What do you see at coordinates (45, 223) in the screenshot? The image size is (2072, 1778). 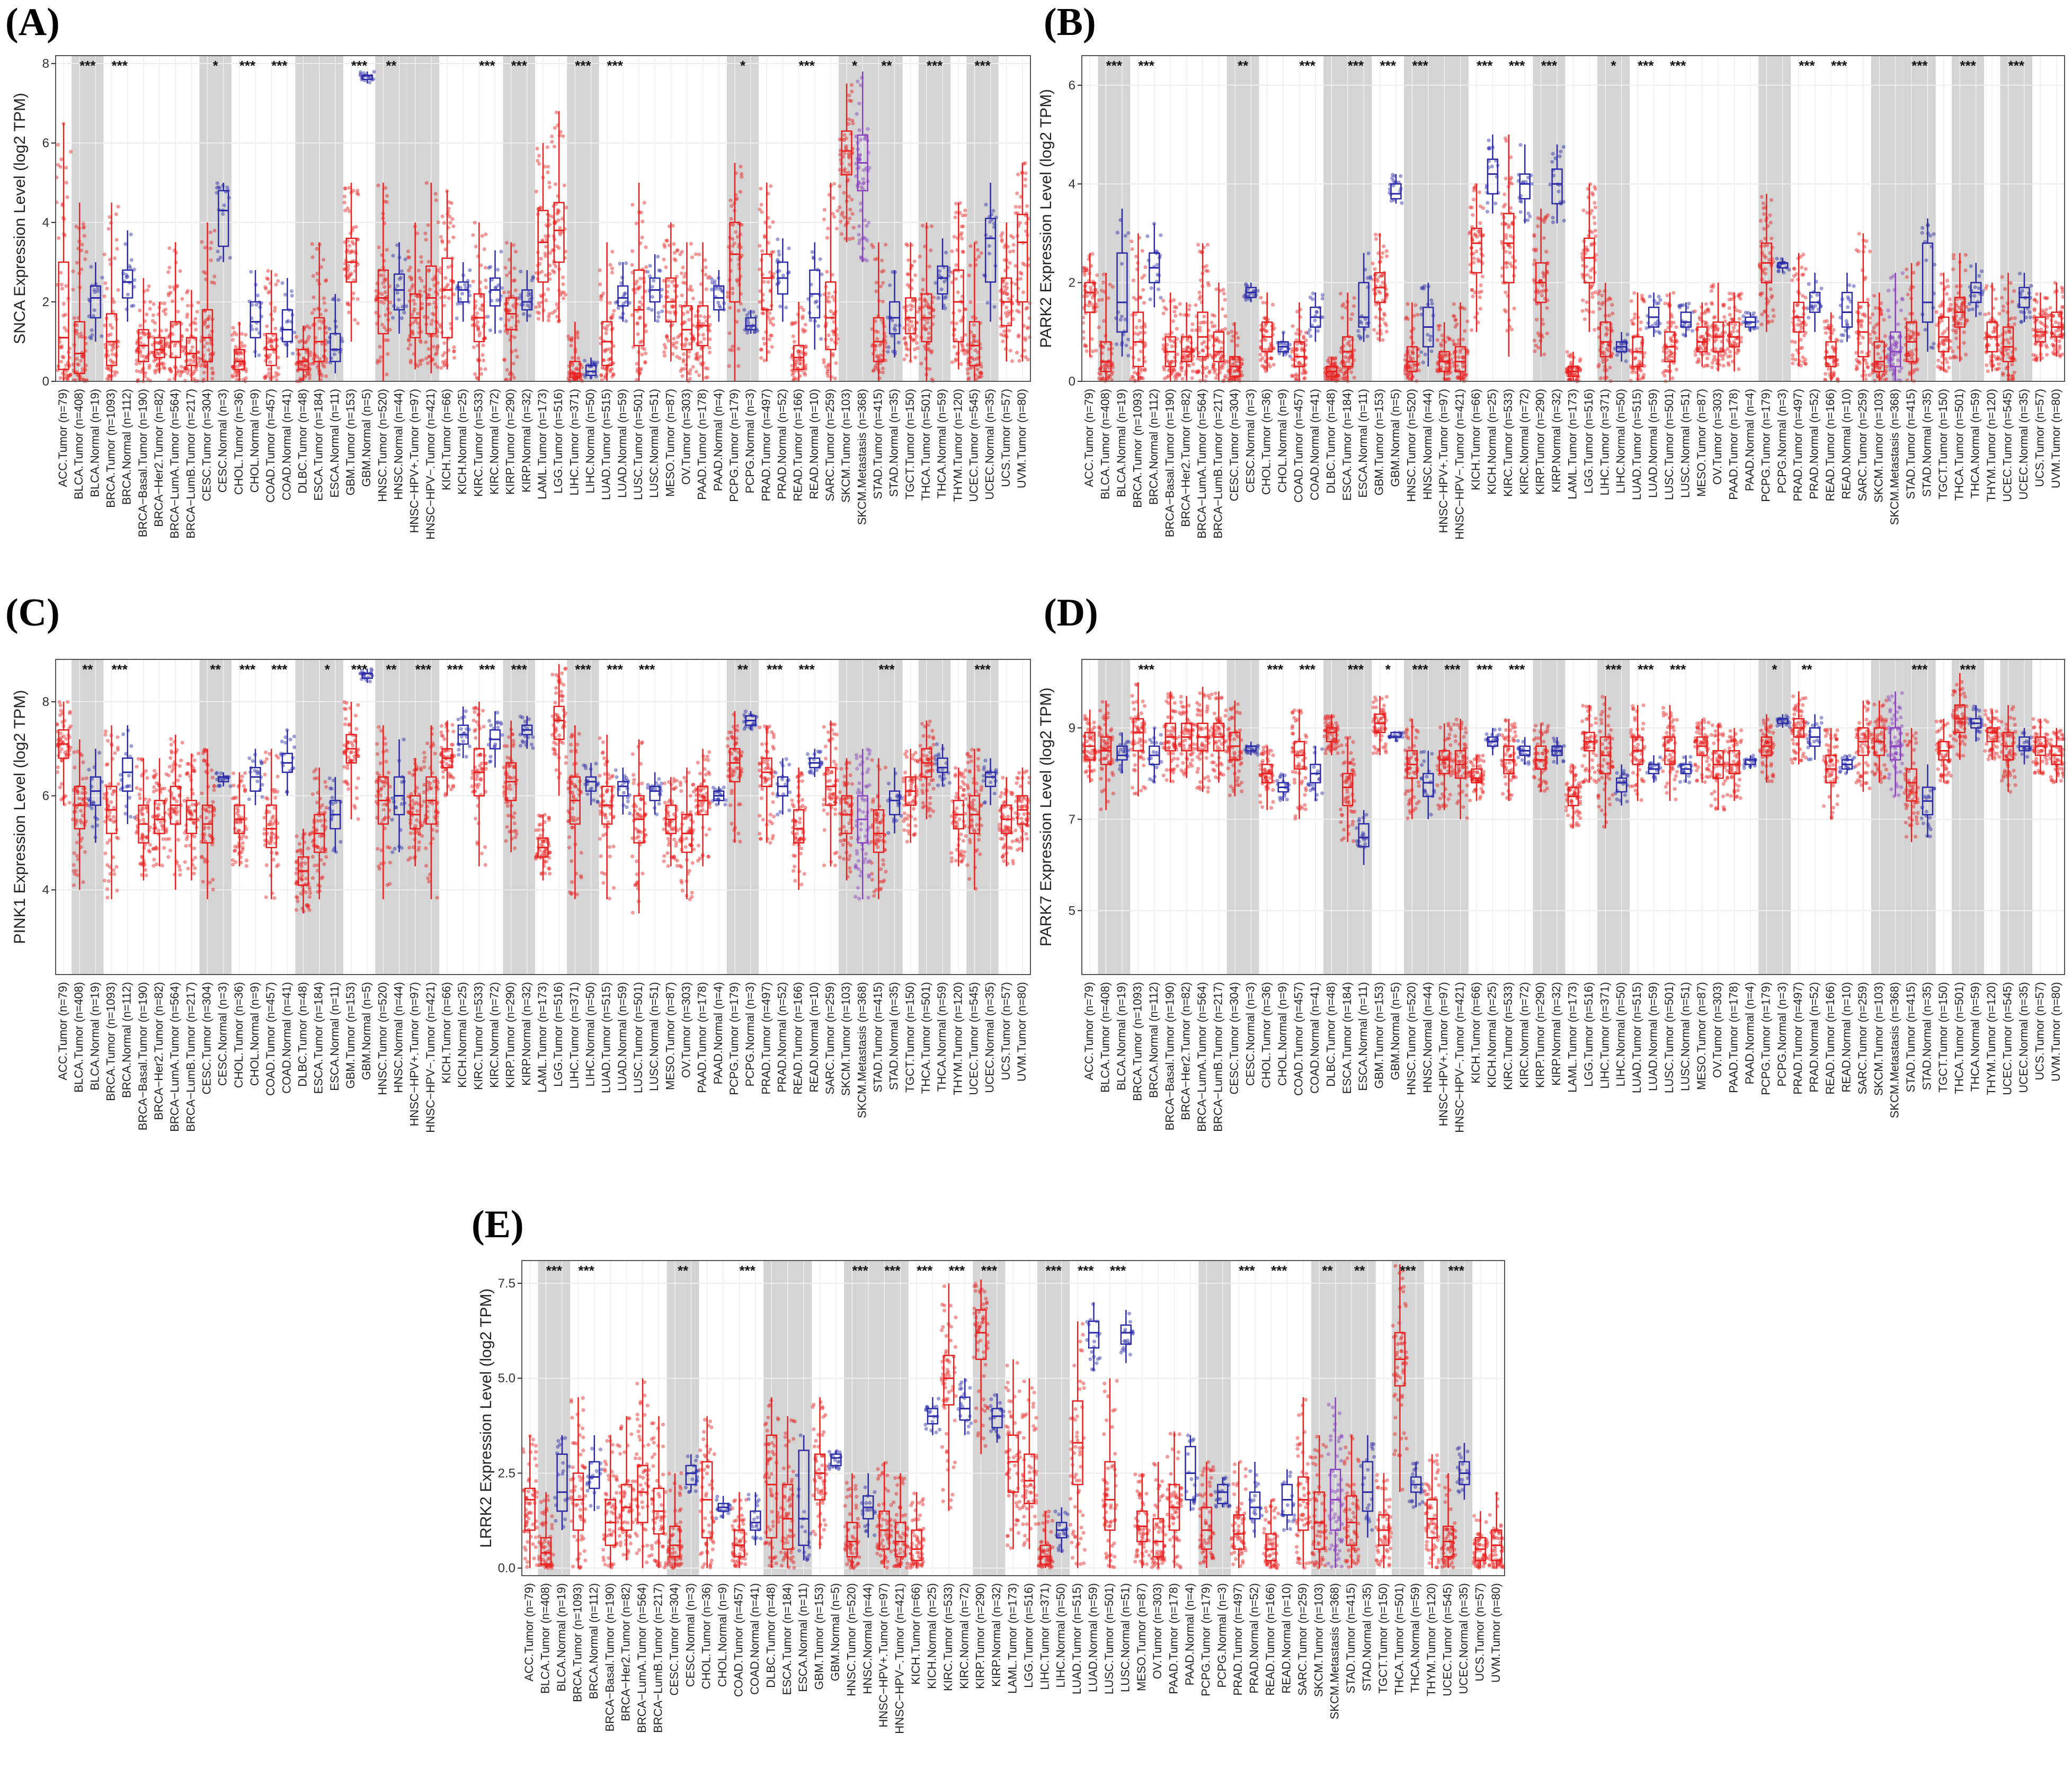 I see `y-tick-label: 4` at bounding box center [45, 223].